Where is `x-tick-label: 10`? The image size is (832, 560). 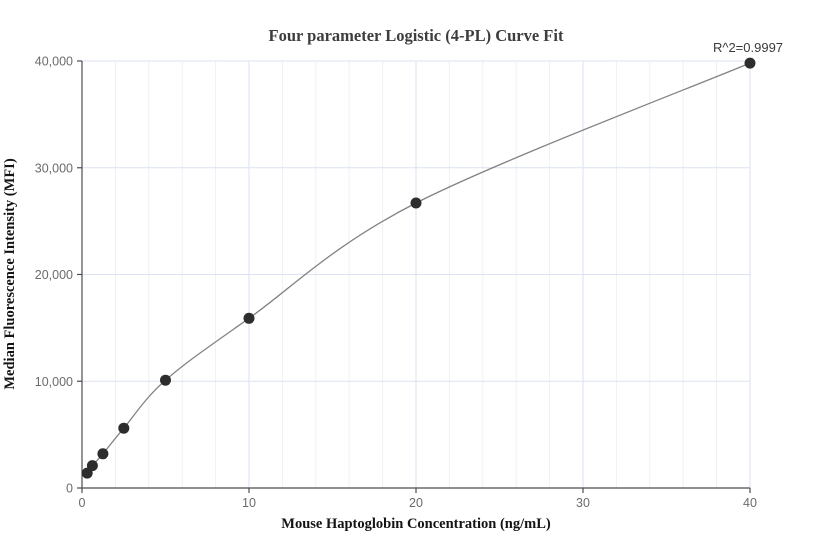
x-tick-label: 10 is located at coordinates (249, 503).